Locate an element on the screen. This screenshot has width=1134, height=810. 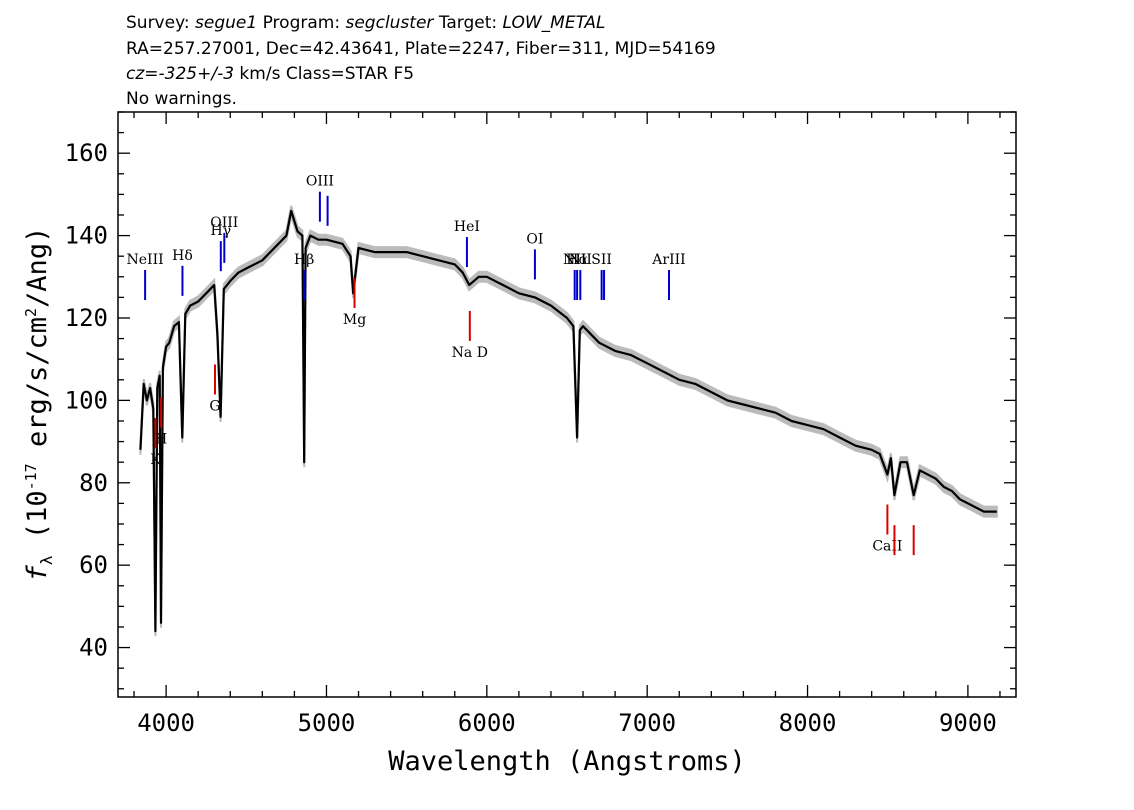
y-tick-label: 140 is located at coordinates (86, 236).